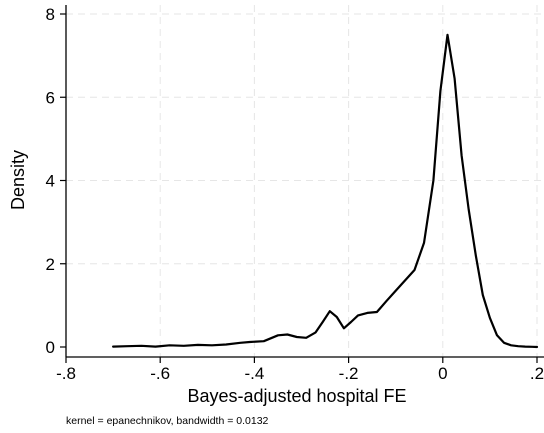 This screenshot has width=544, height=433. I want to click on x-tick-label: -.2, so click(349, 373).